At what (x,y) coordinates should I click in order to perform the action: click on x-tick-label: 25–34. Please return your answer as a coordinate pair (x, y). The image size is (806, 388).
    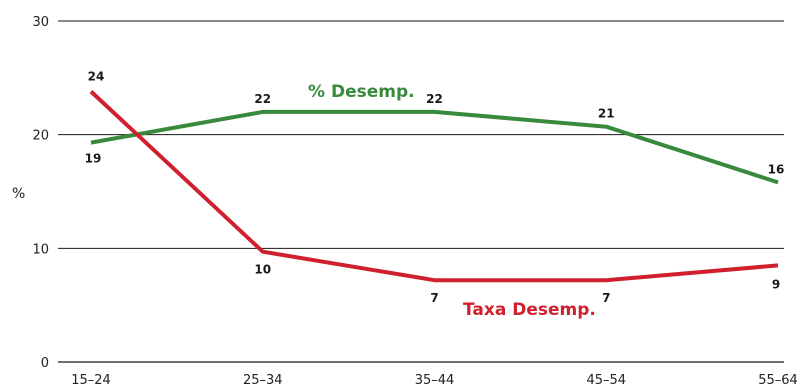
    Looking at the image, I should click on (263, 380).